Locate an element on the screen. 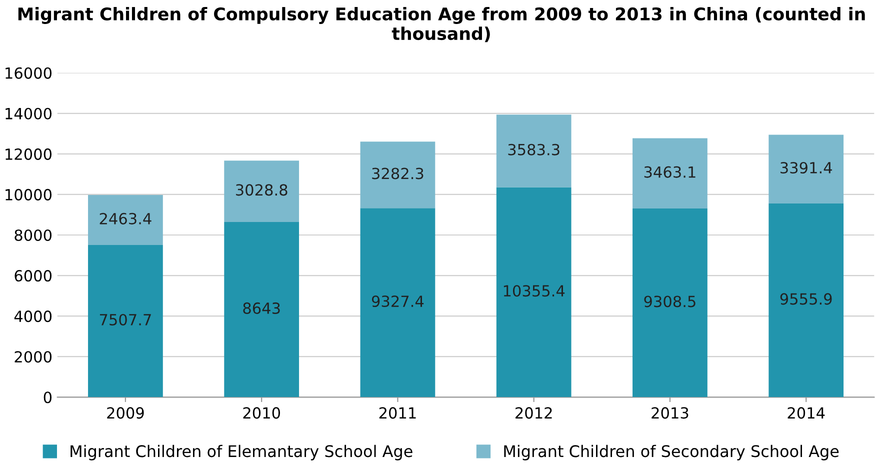  data-label: 8643 is located at coordinates (261, 308).